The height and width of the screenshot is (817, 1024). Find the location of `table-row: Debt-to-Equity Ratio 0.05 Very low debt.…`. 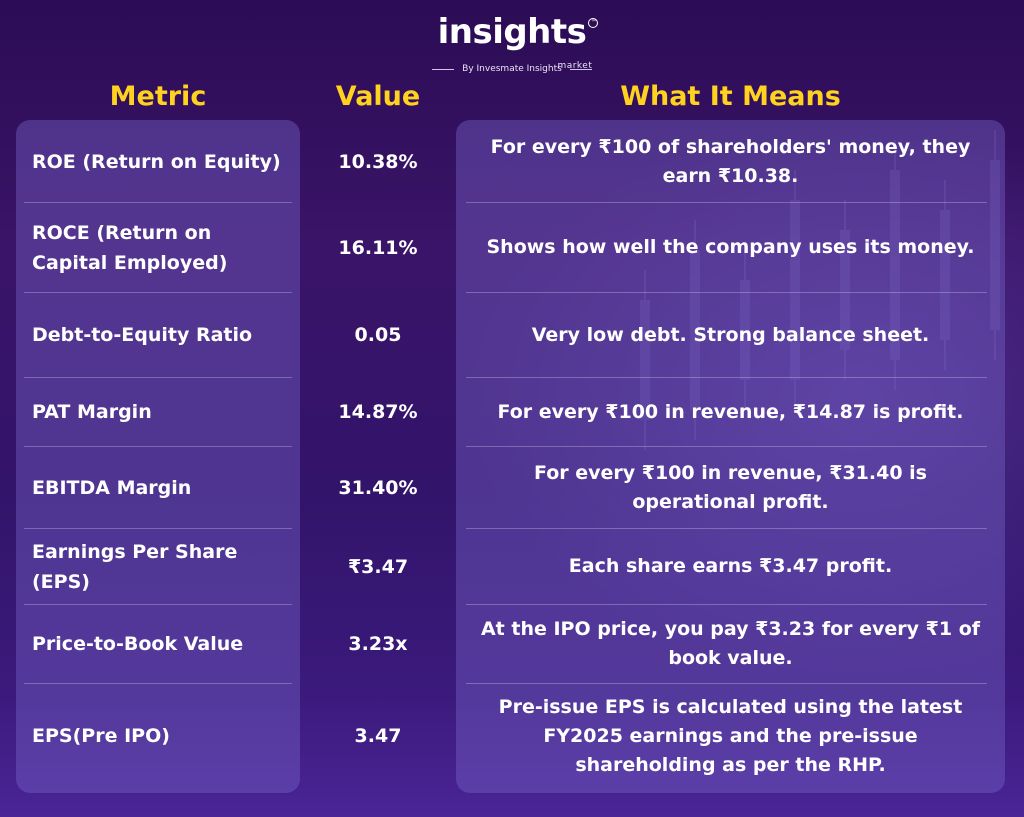

table-row: Debt-to-Equity Ratio 0.05 Very low debt.… is located at coordinates (510, 335).